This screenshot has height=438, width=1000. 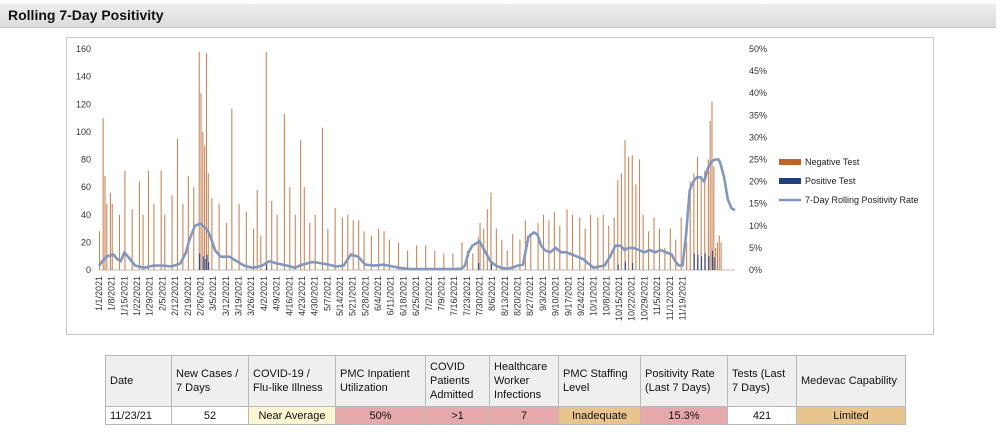 I want to click on table-header-cell: Healthcare Worker Infections, so click(x=524, y=381).